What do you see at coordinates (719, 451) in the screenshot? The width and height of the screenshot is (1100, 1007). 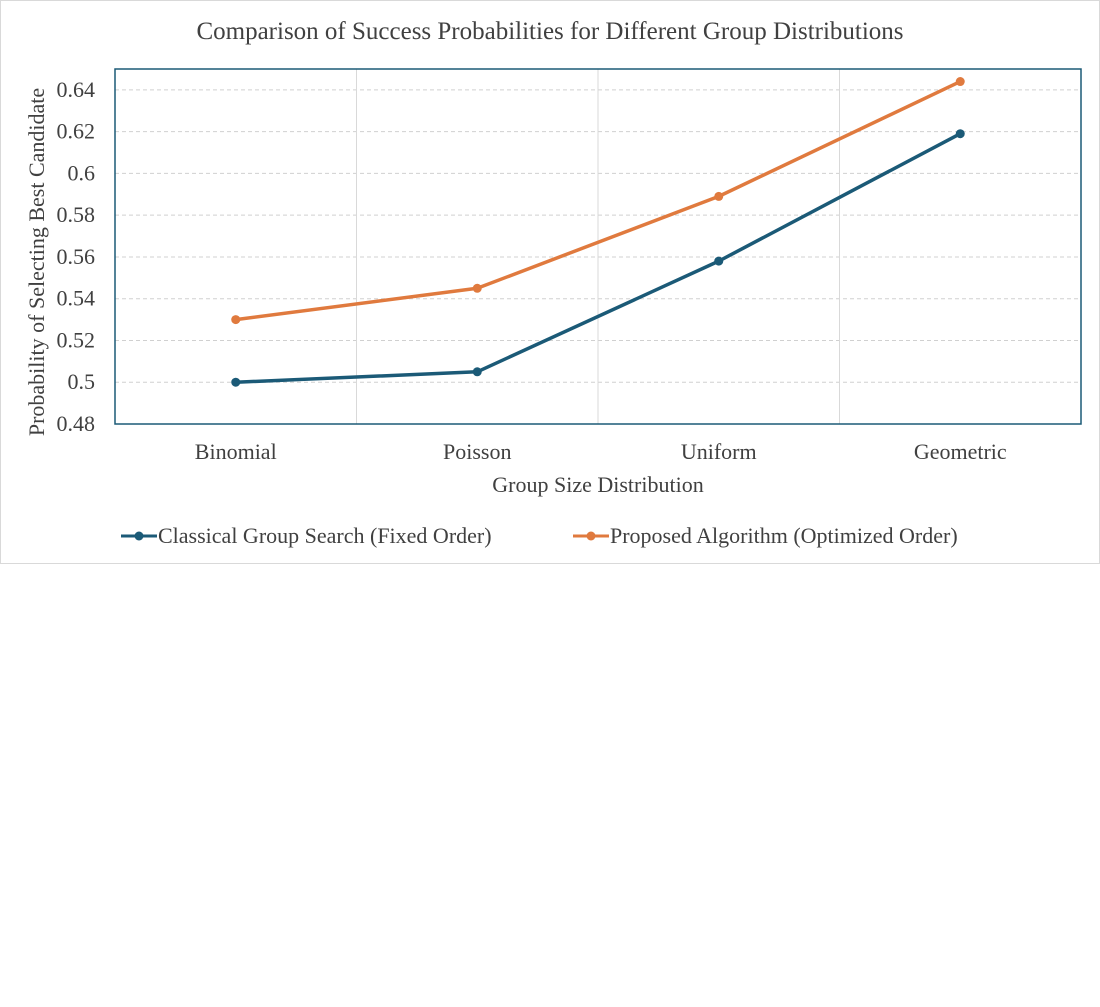 I see `x-tick-label: Uniform` at bounding box center [719, 451].